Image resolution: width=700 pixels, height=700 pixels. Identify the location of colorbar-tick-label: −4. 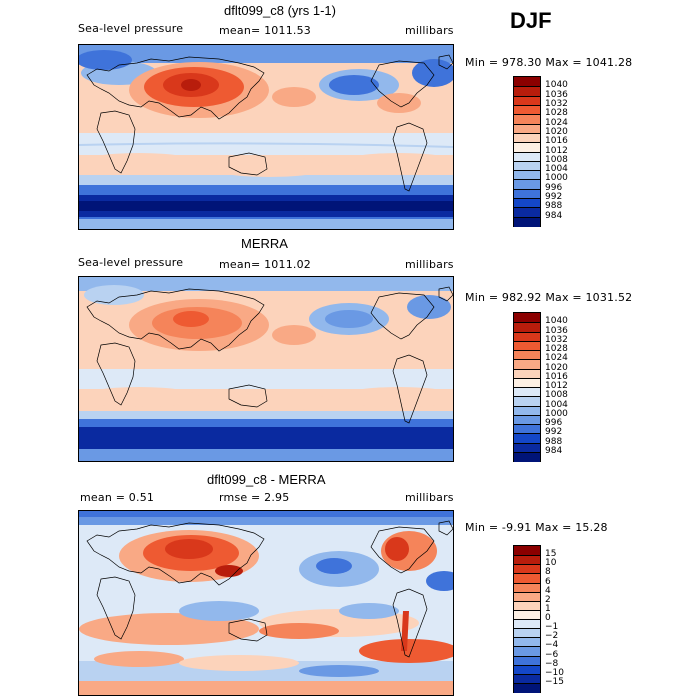
(552, 645).